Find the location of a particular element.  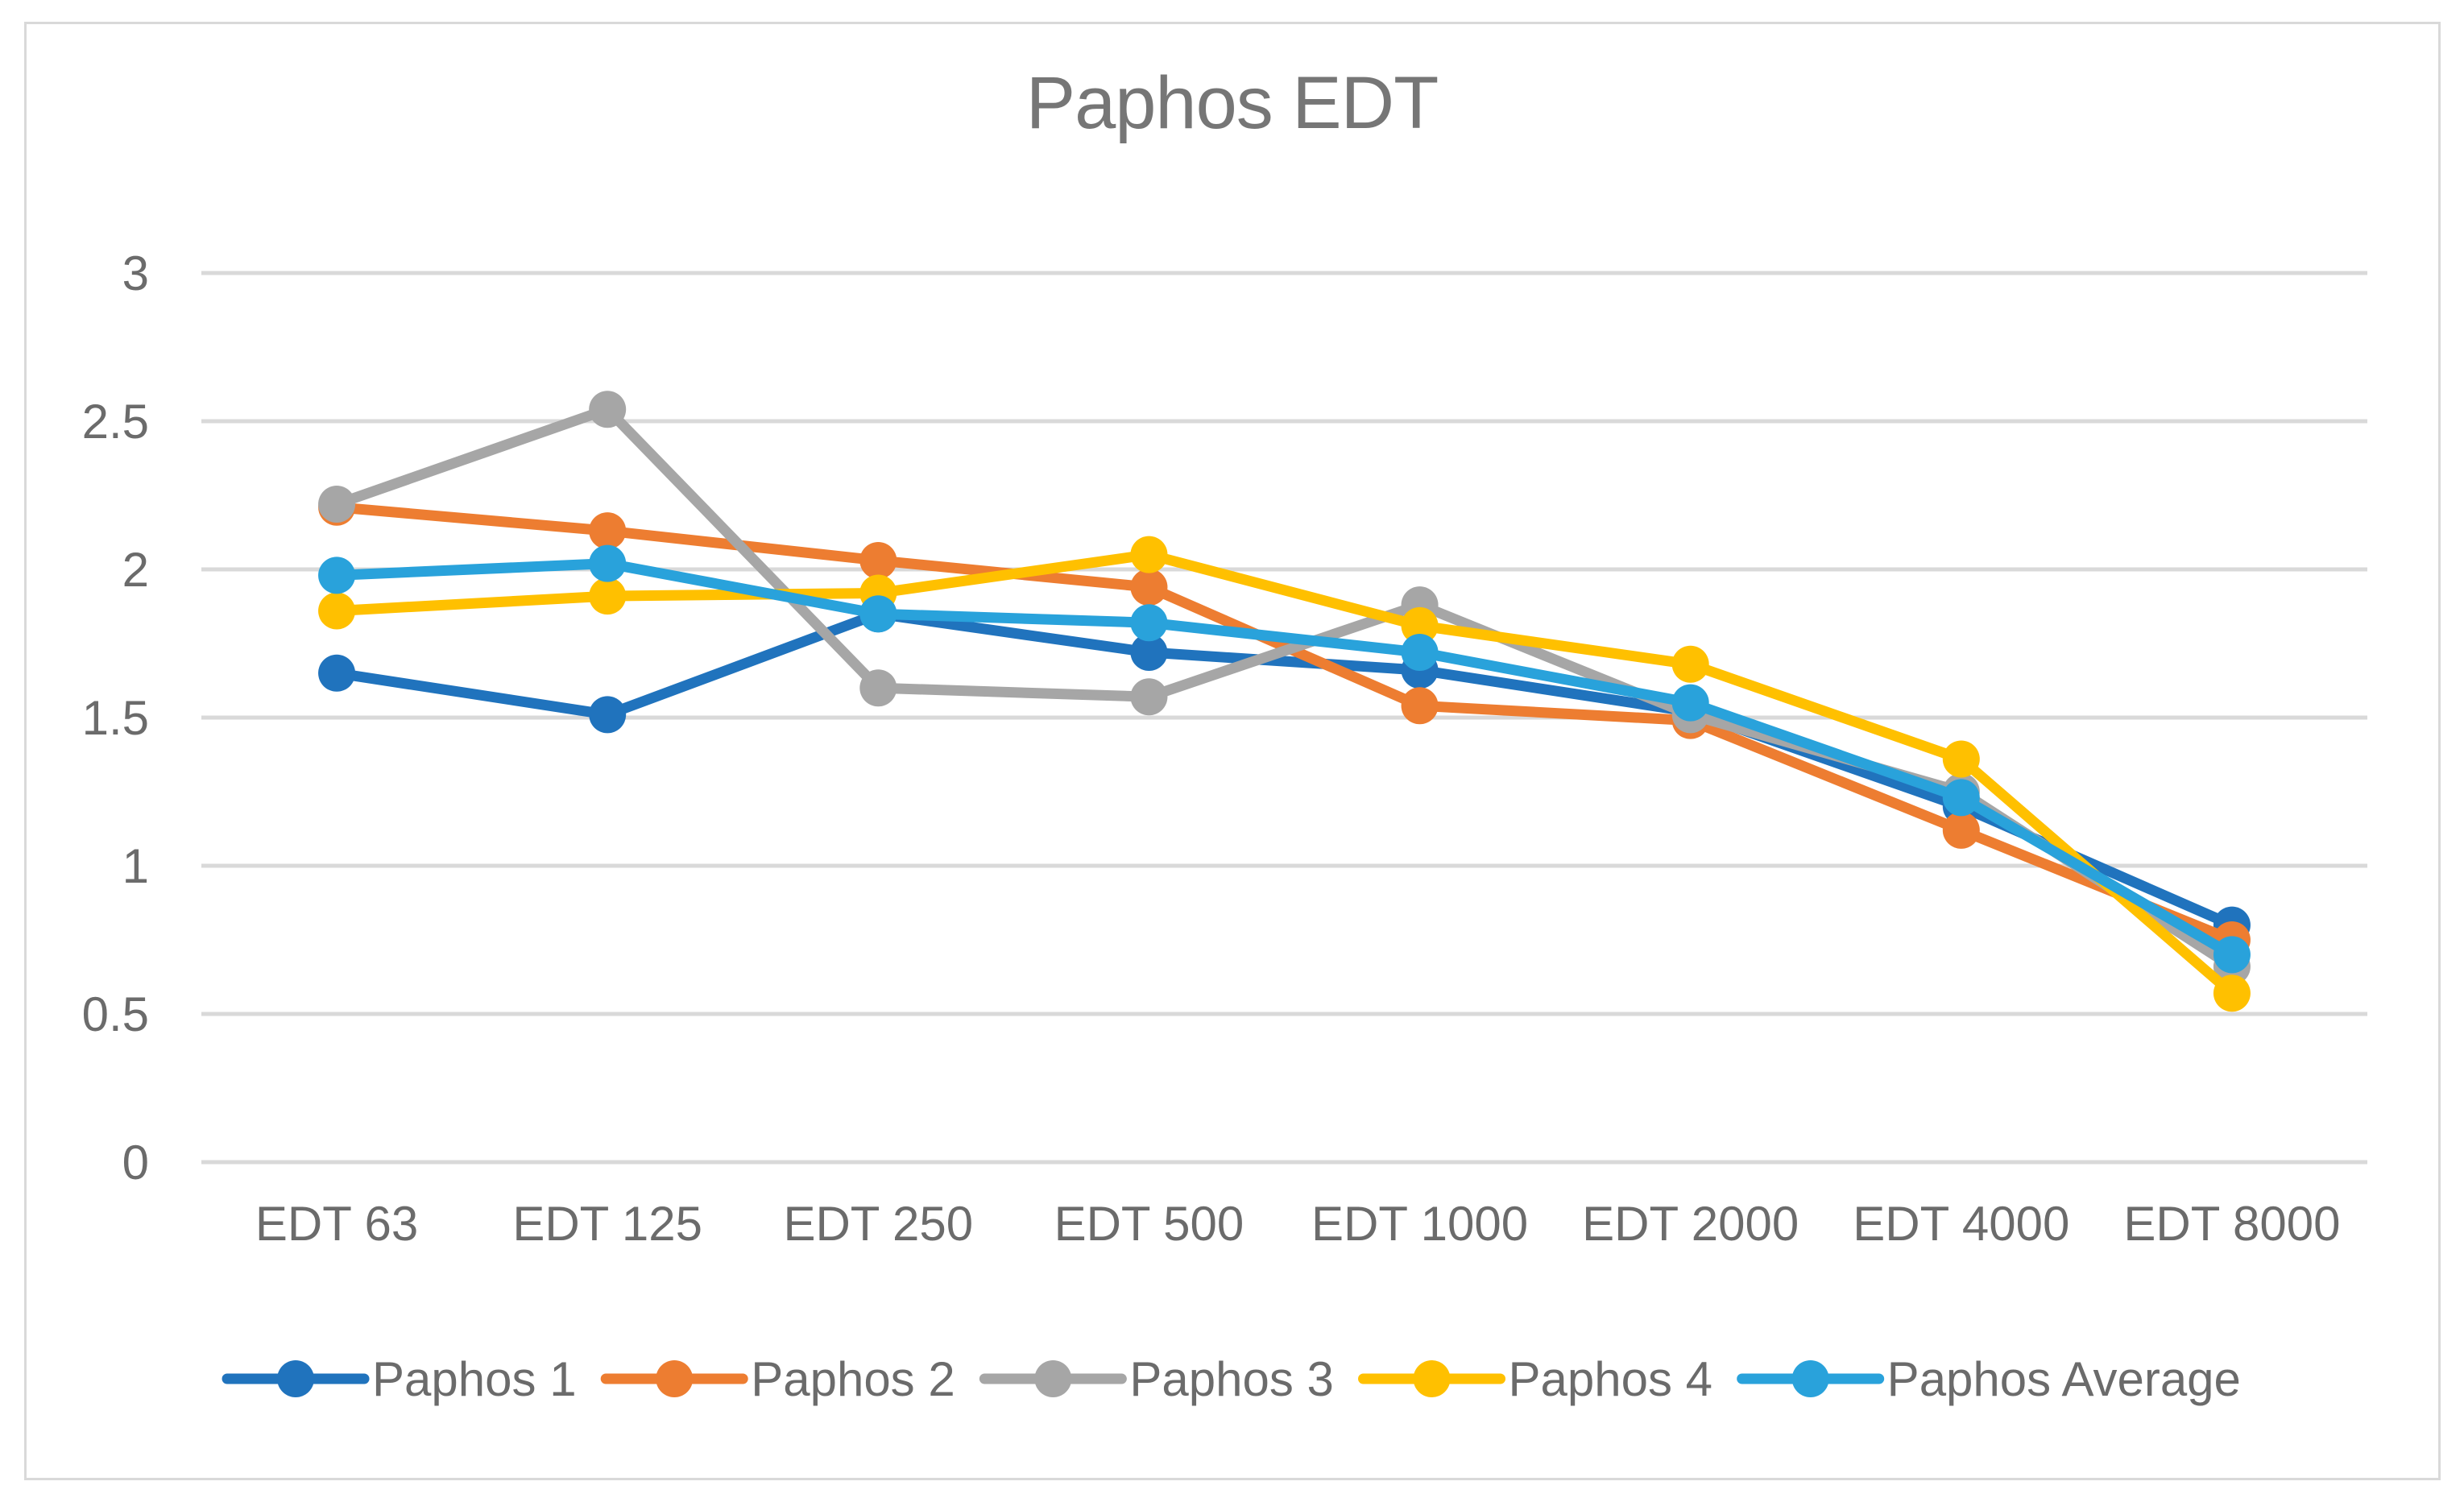

y-axis-tick-label: 1.5 is located at coordinates (115, 718).